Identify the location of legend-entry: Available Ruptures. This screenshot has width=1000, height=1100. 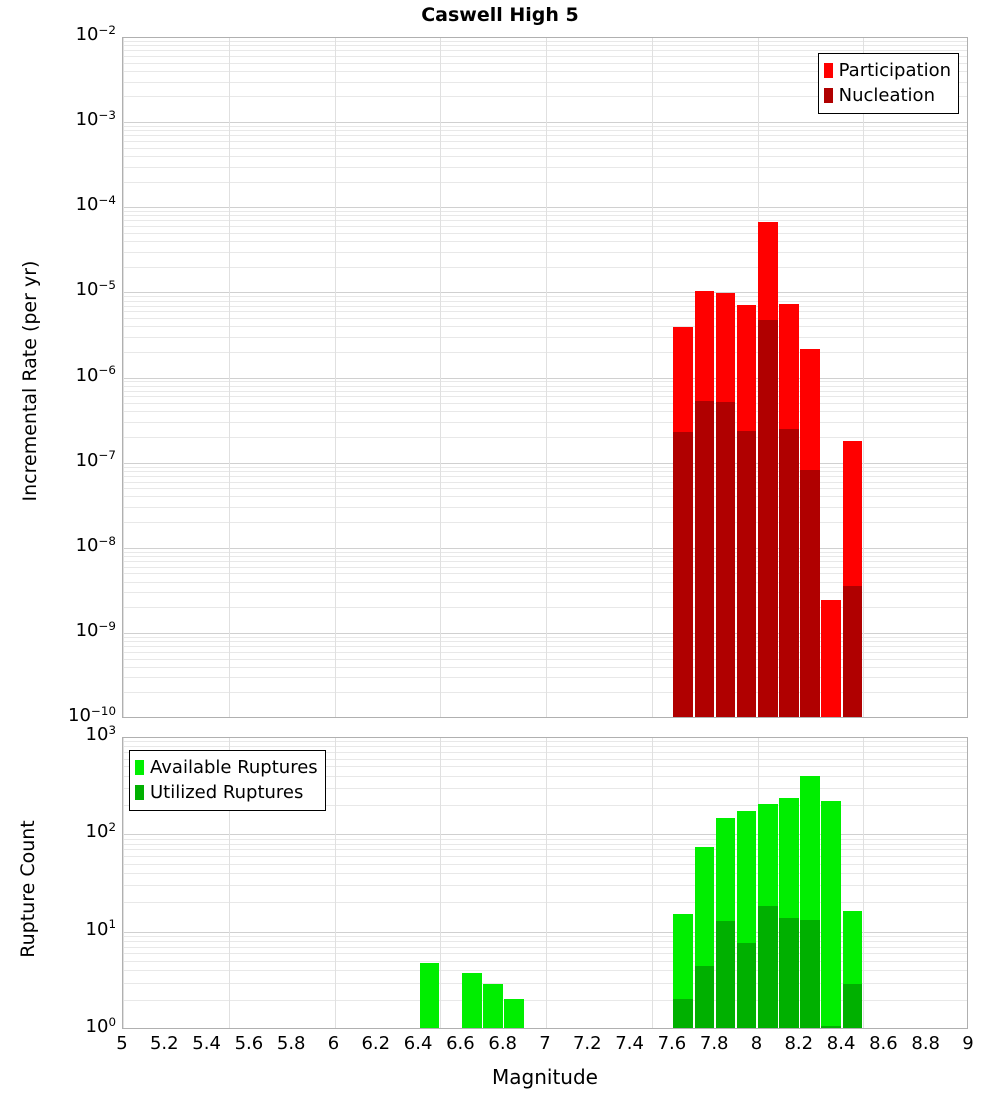
(226, 767).